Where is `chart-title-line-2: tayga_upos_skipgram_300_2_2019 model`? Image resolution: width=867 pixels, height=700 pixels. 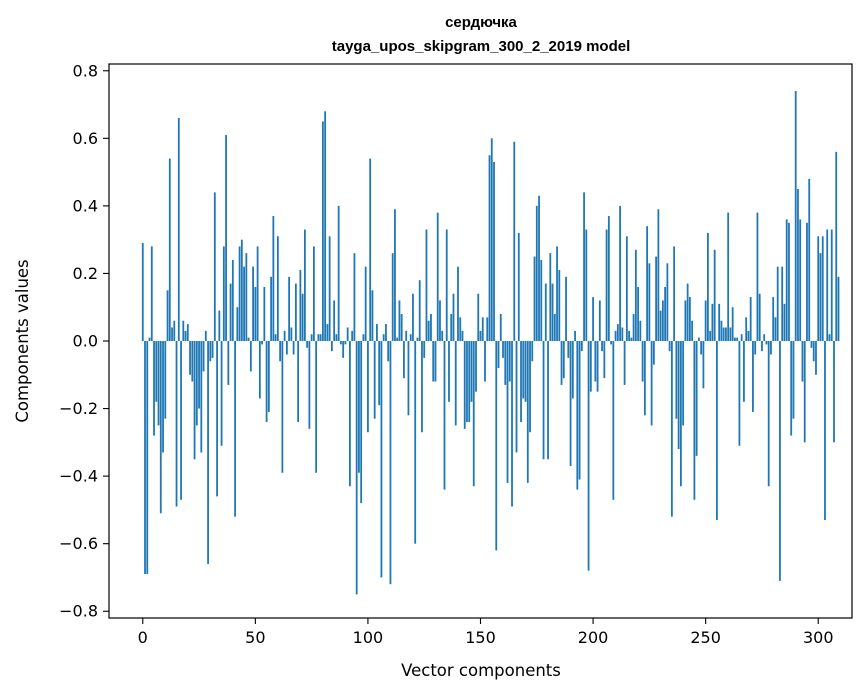 chart-title-line-2: tayga_upos_skipgram_300_2_2019 model is located at coordinates (481, 46).